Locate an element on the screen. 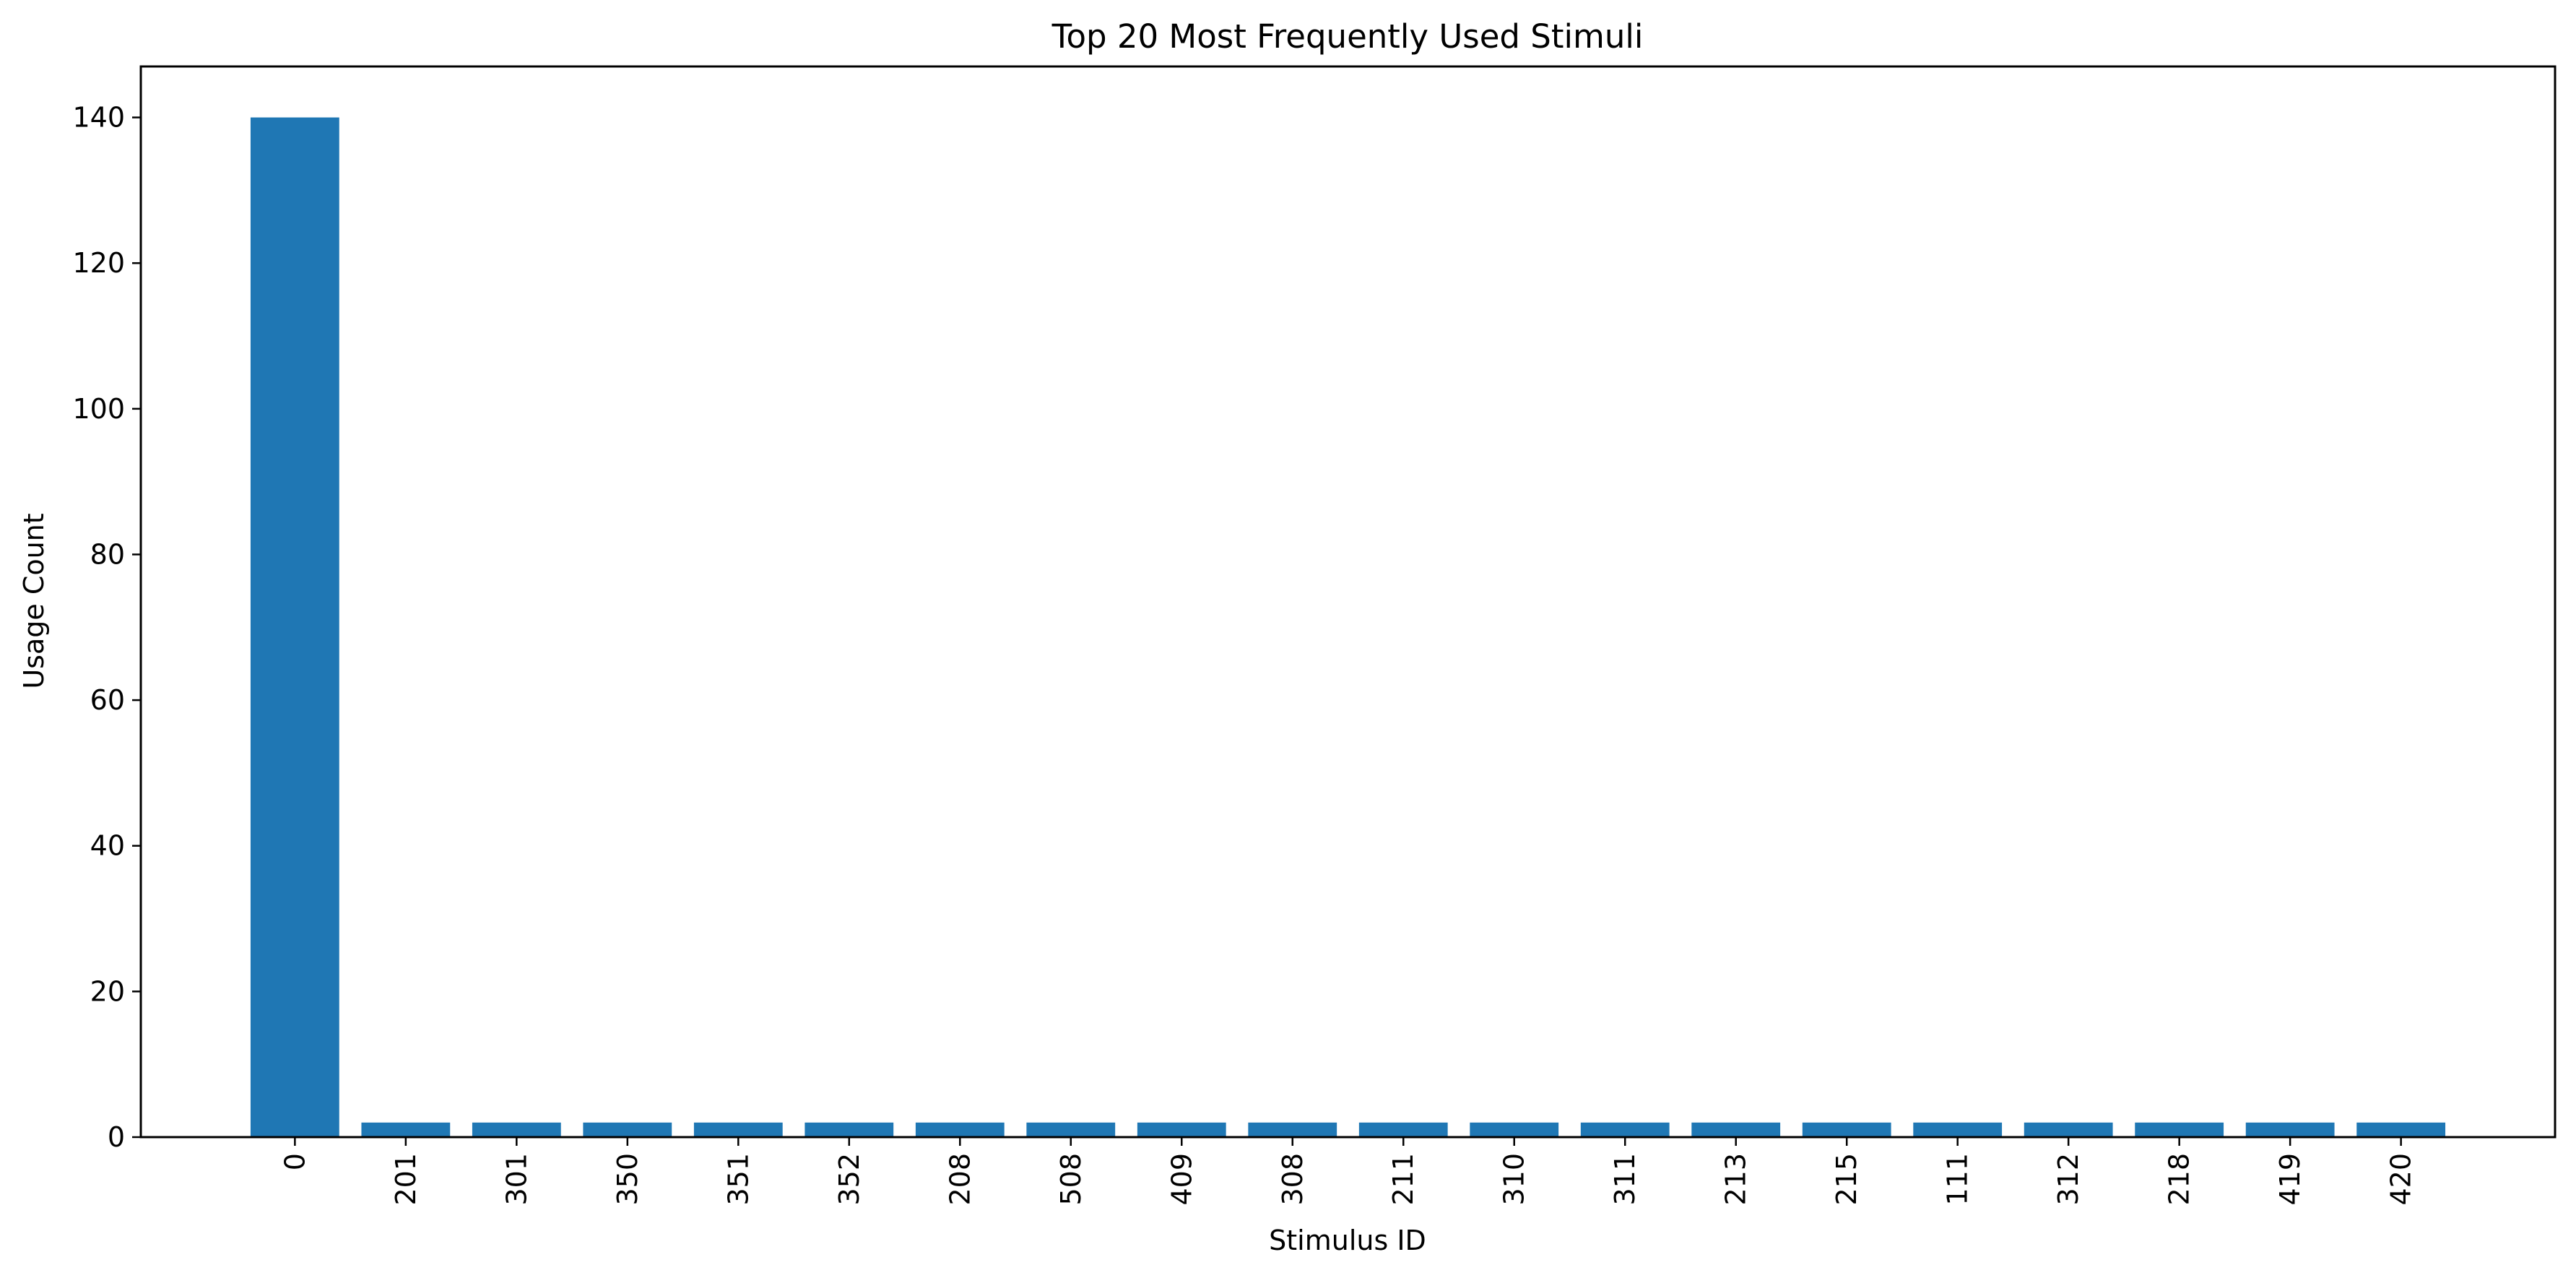 The height and width of the screenshot is (1278, 2576). x-tick-label-301: 301 is located at coordinates (516, 1180).